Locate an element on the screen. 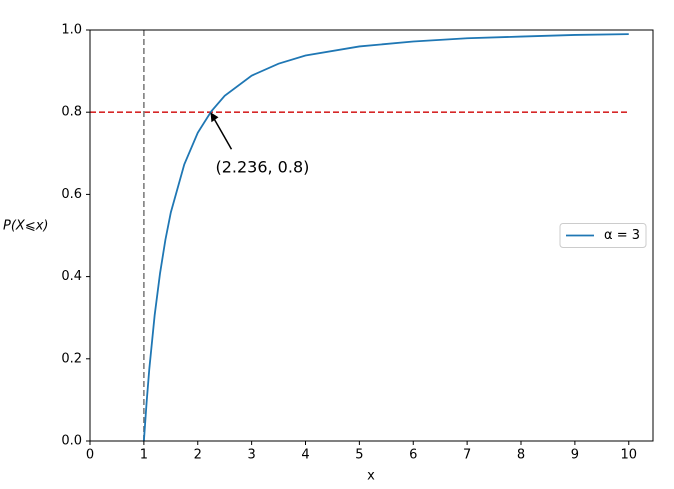 Image resolution: width=674 pixels, height=489 pixels. y-axis-label: P(X⩽x) is located at coordinates (25, 226).